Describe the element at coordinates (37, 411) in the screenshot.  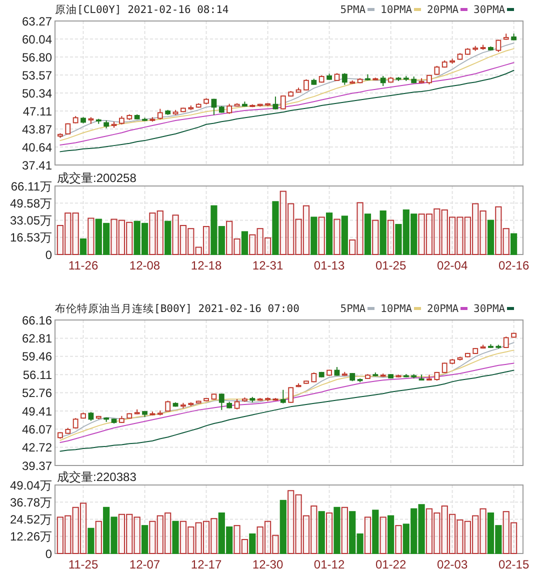
I see `y-tick-label: 49.41` at that location.